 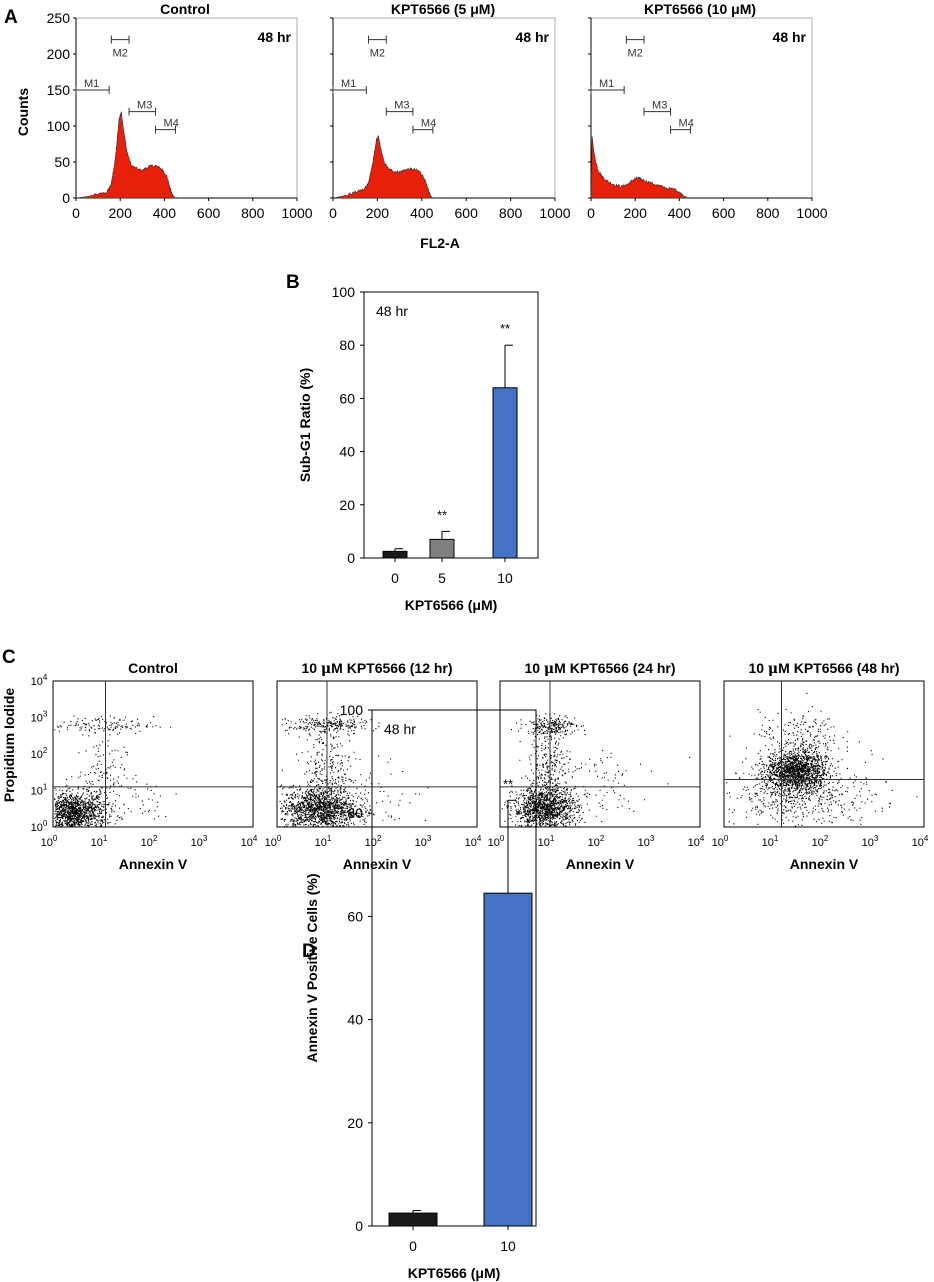 What do you see at coordinates (700, 9) in the screenshot?
I see `histogram-title: KPT6566 (10 μM)` at bounding box center [700, 9].